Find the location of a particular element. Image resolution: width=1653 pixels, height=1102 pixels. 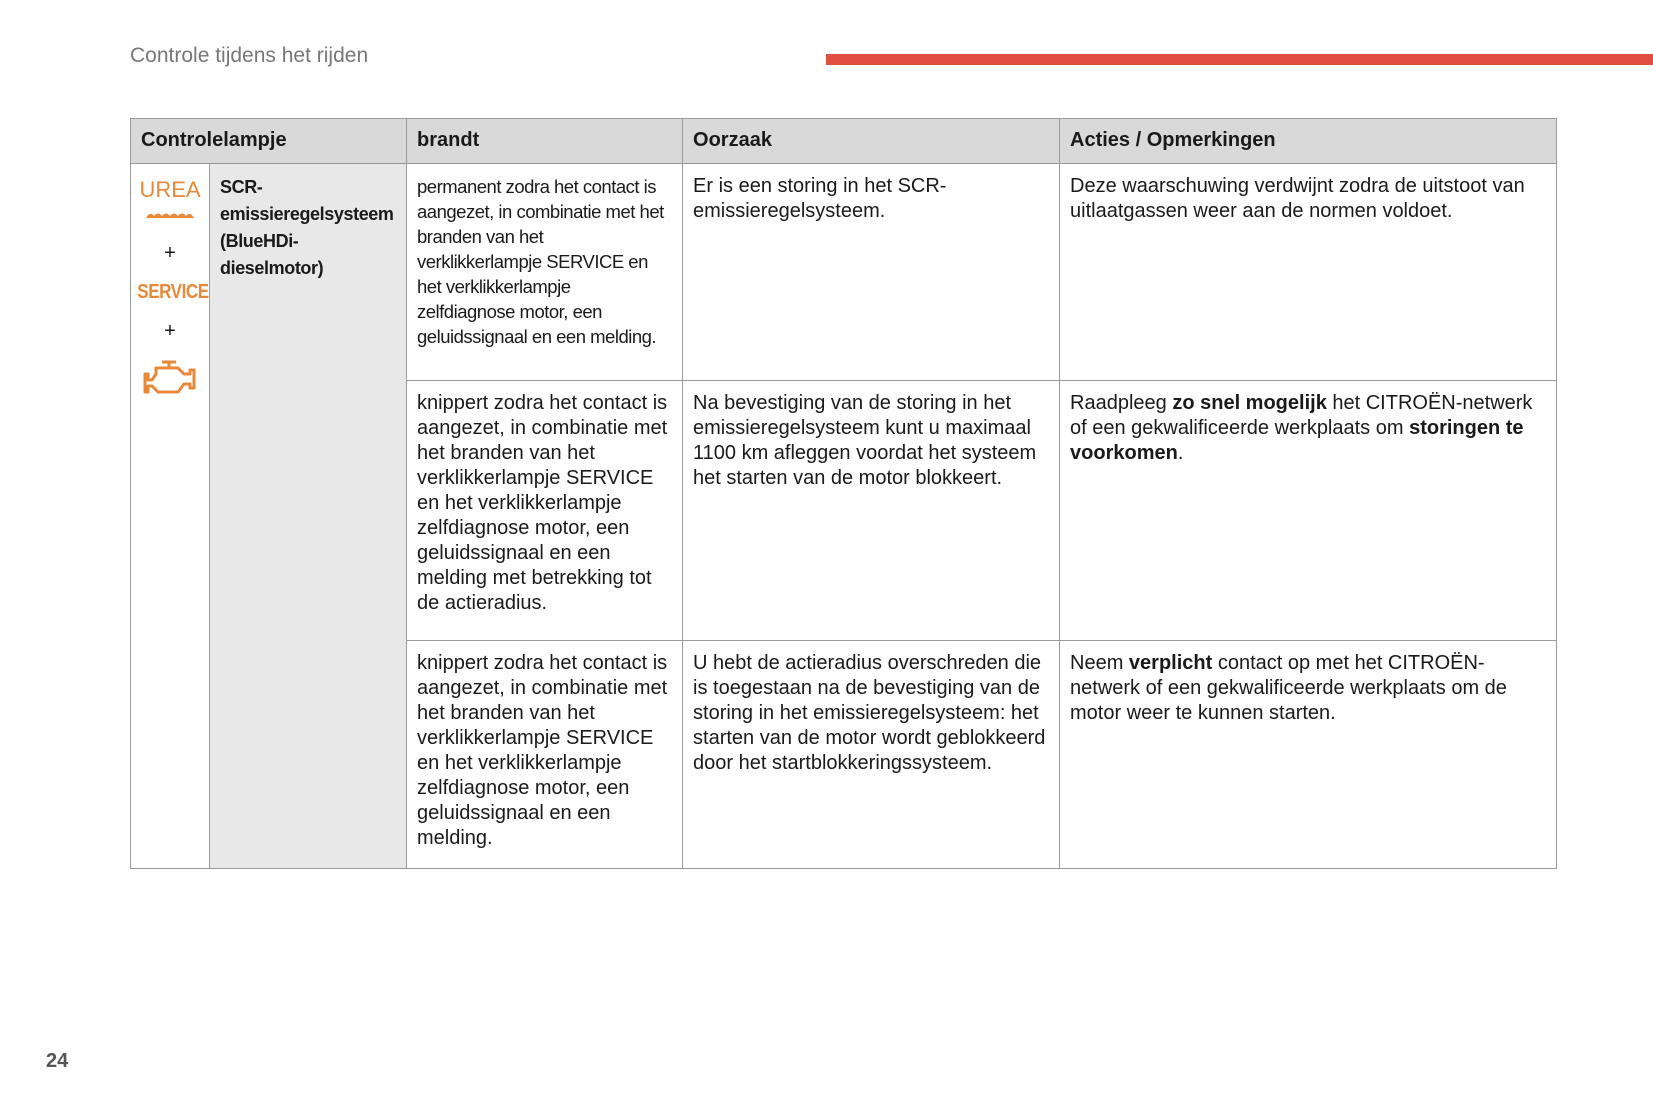

service-icon: SERVICE is located at coordinates (173, 292).